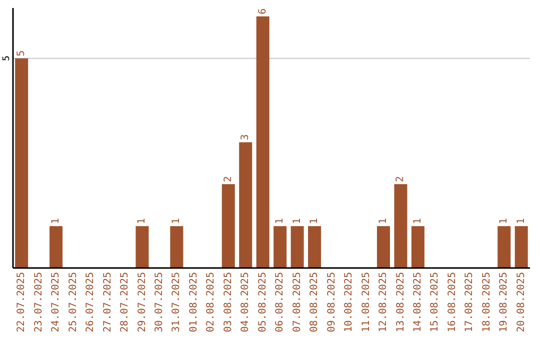 The width and height of the screenshot is (540, 340). I want to click on x-tick-label: 11.08.2025, so click(366, 302).